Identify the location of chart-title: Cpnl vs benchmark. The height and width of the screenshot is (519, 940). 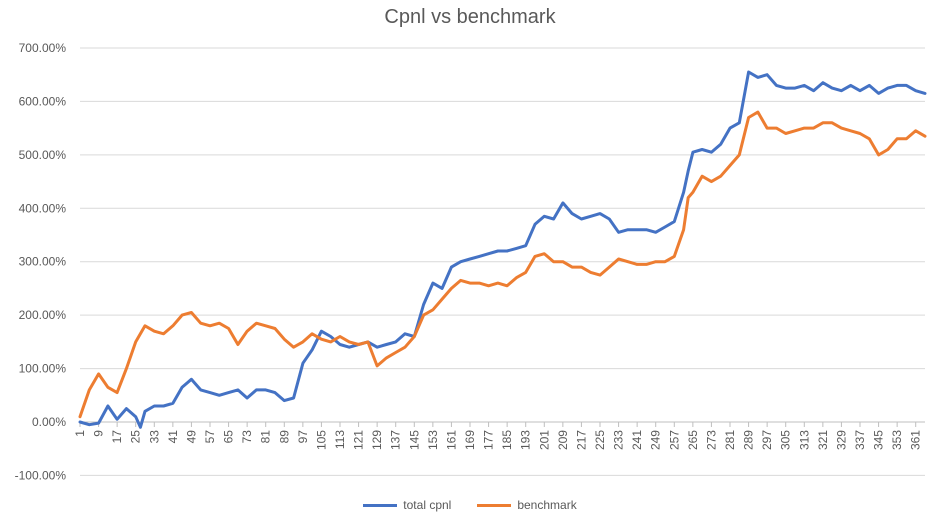
(470, 17).